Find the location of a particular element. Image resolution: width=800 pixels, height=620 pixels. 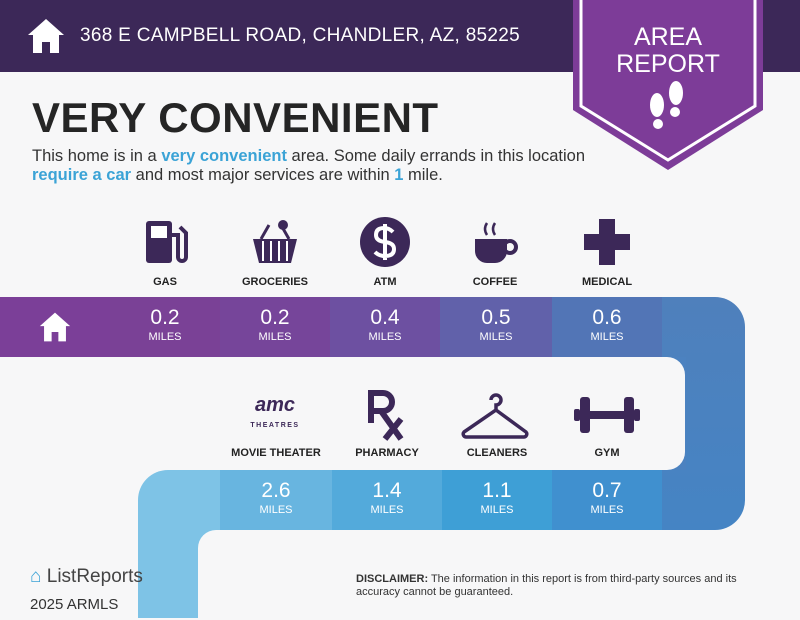

label-coffee: COFFEE is located at coordinates (495, 282).